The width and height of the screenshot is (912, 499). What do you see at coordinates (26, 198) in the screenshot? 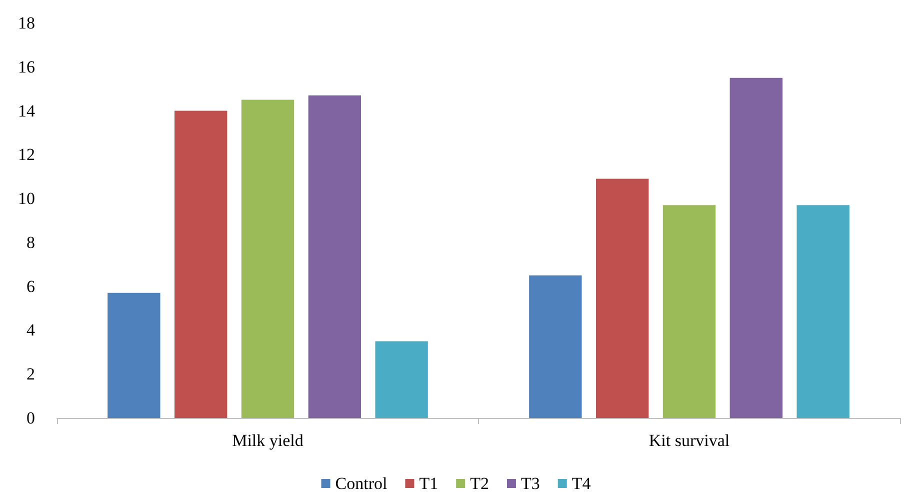
I see `y-tick-label: 10` at bounding box center [26, 198].